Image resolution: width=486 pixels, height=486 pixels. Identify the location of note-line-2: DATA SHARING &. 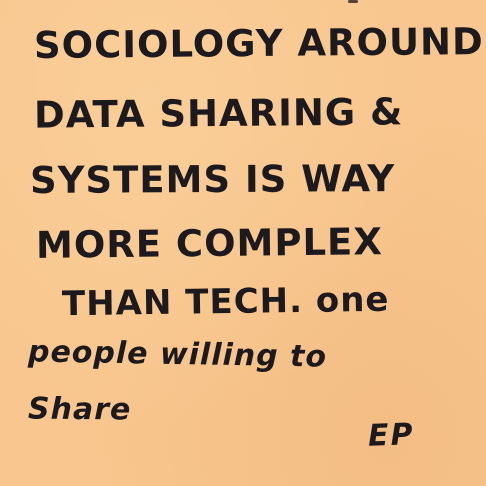
(218, 113).